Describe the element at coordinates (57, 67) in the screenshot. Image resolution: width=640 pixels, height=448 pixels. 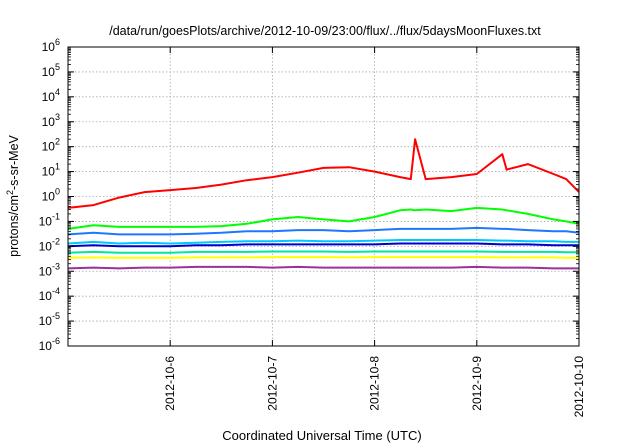
I see `y-tick-exponent: 5` at that location.